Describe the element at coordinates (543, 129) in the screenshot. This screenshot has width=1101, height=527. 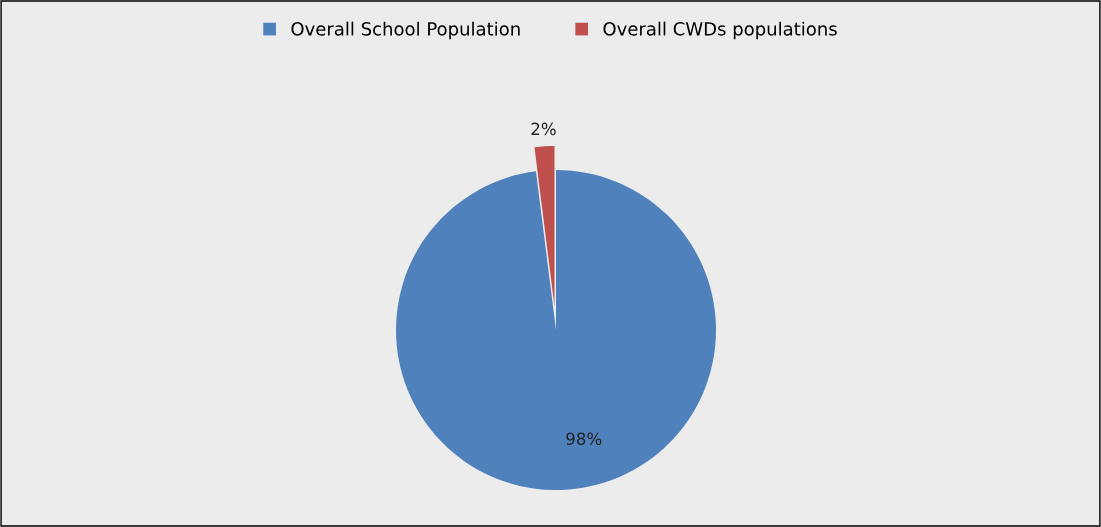
I see `data-label: 2%` at that location.